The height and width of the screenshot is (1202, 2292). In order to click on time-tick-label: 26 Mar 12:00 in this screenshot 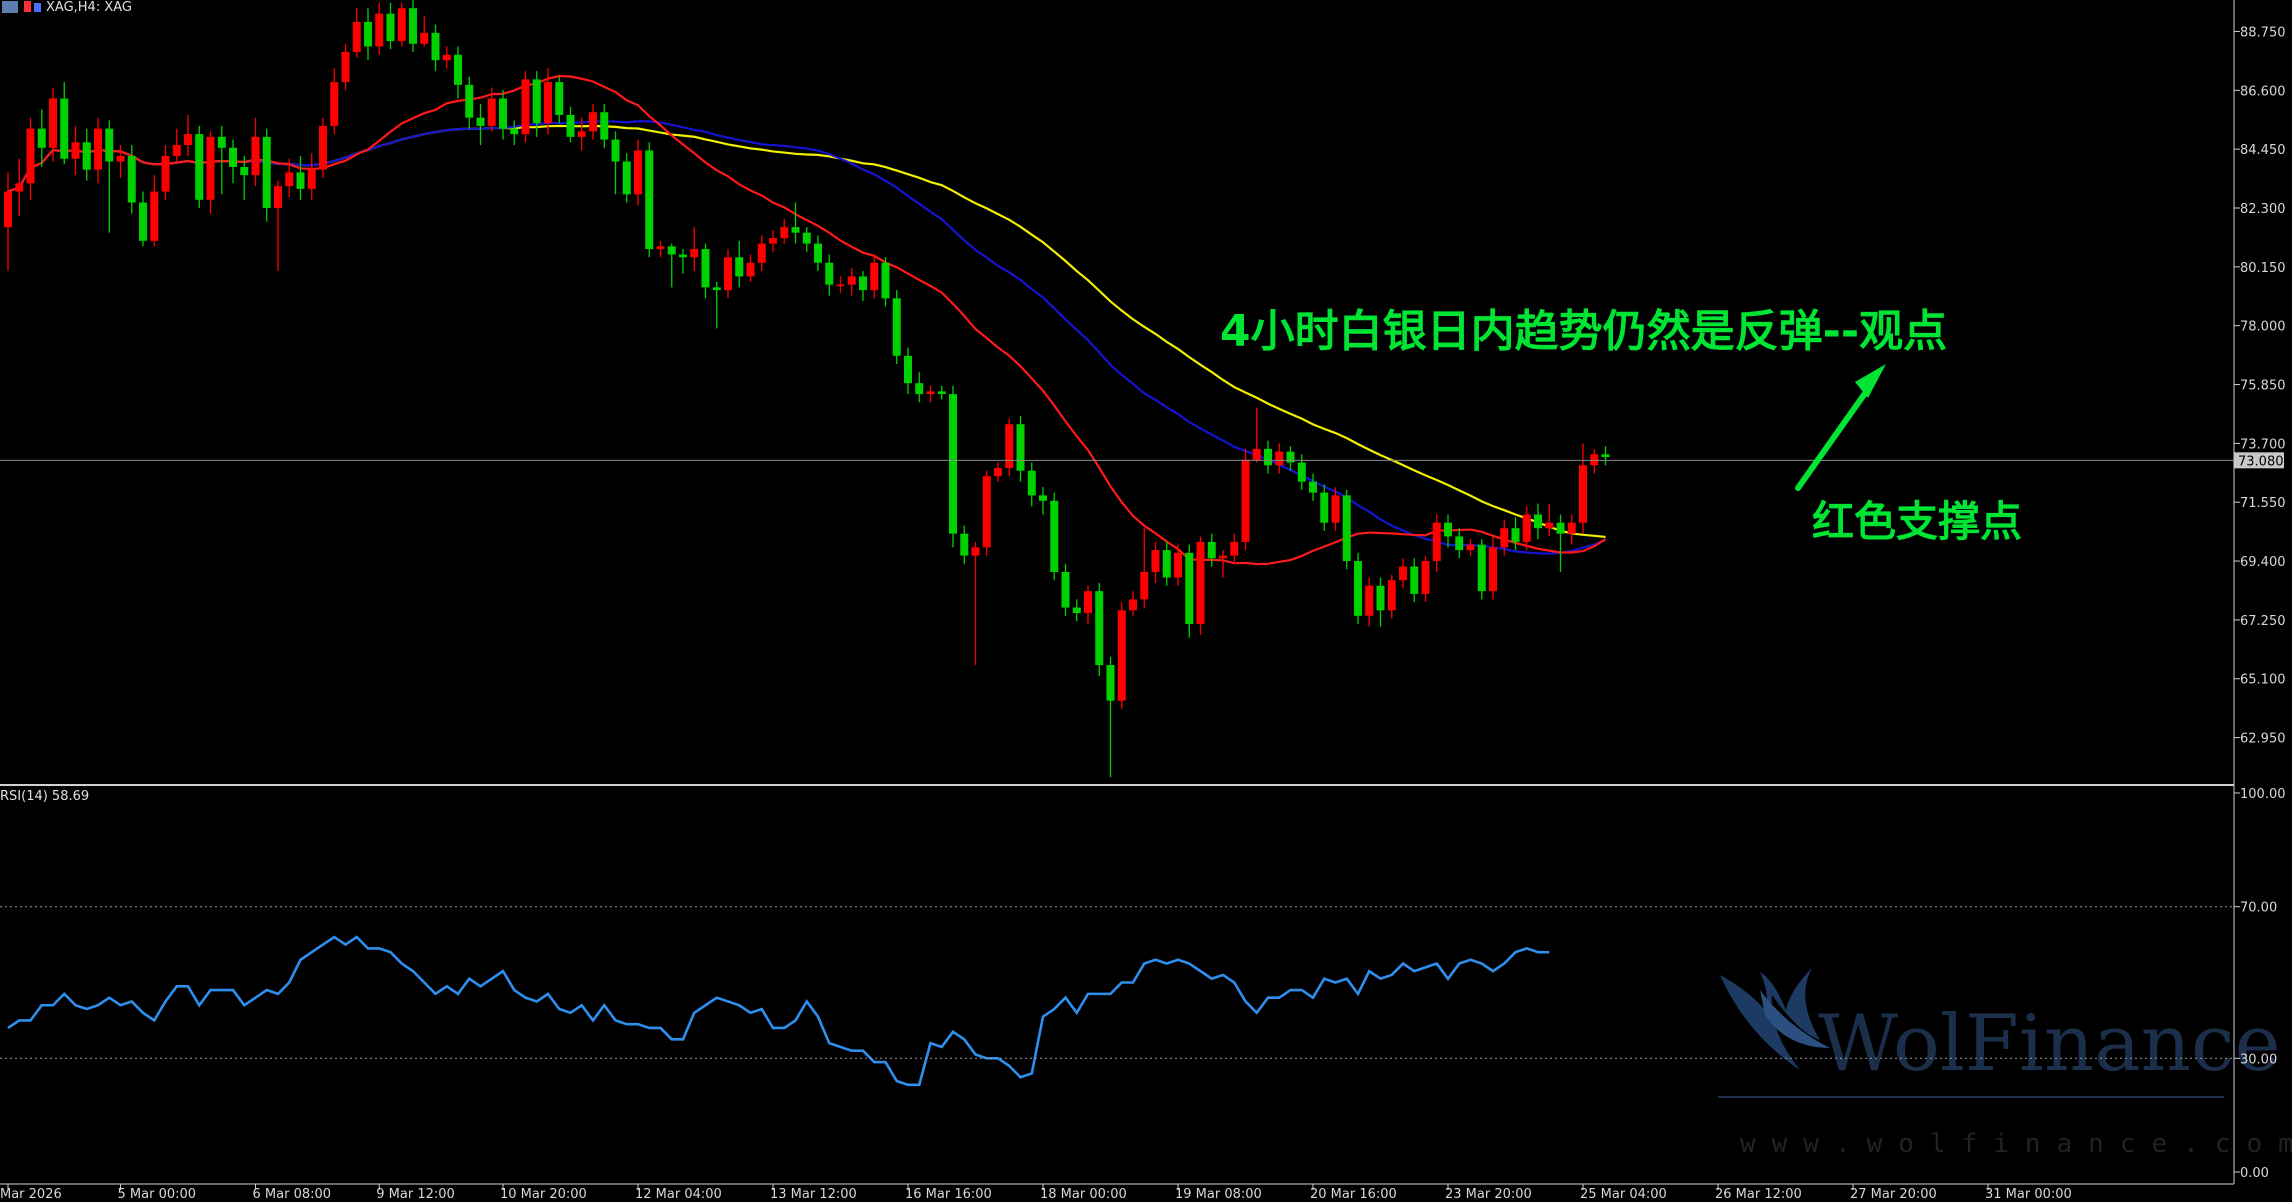, I will do `click(1758, 1194)`.